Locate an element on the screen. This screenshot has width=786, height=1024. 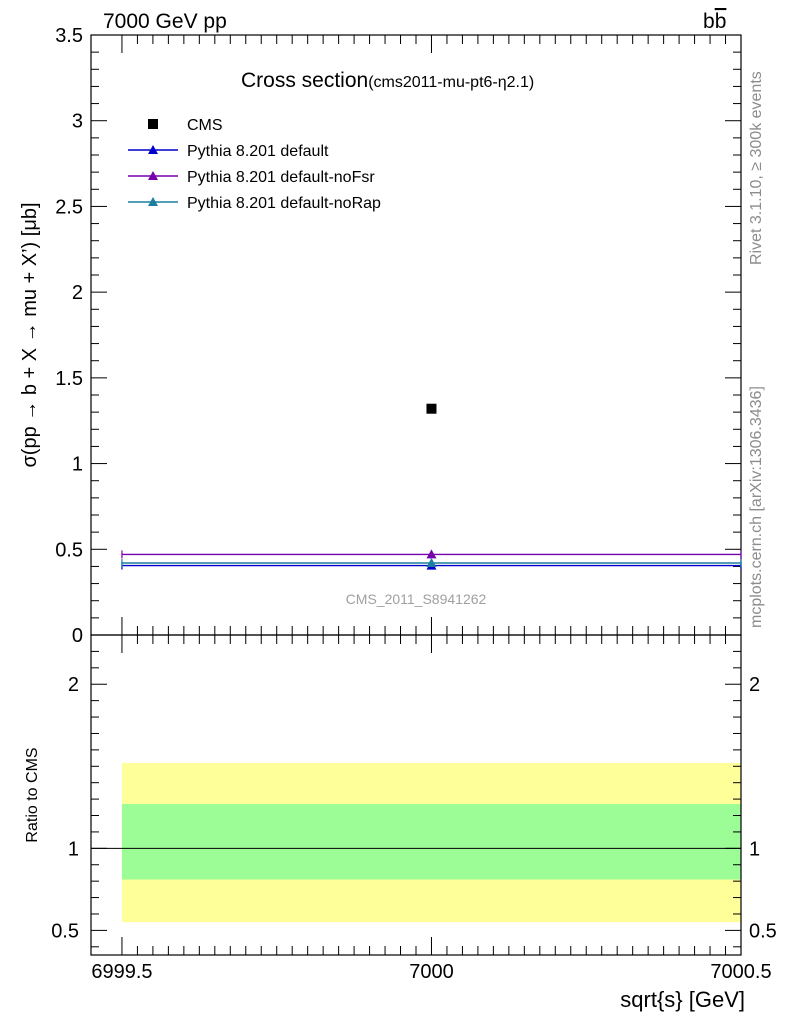
data-series is located at coordinates (431, 486).